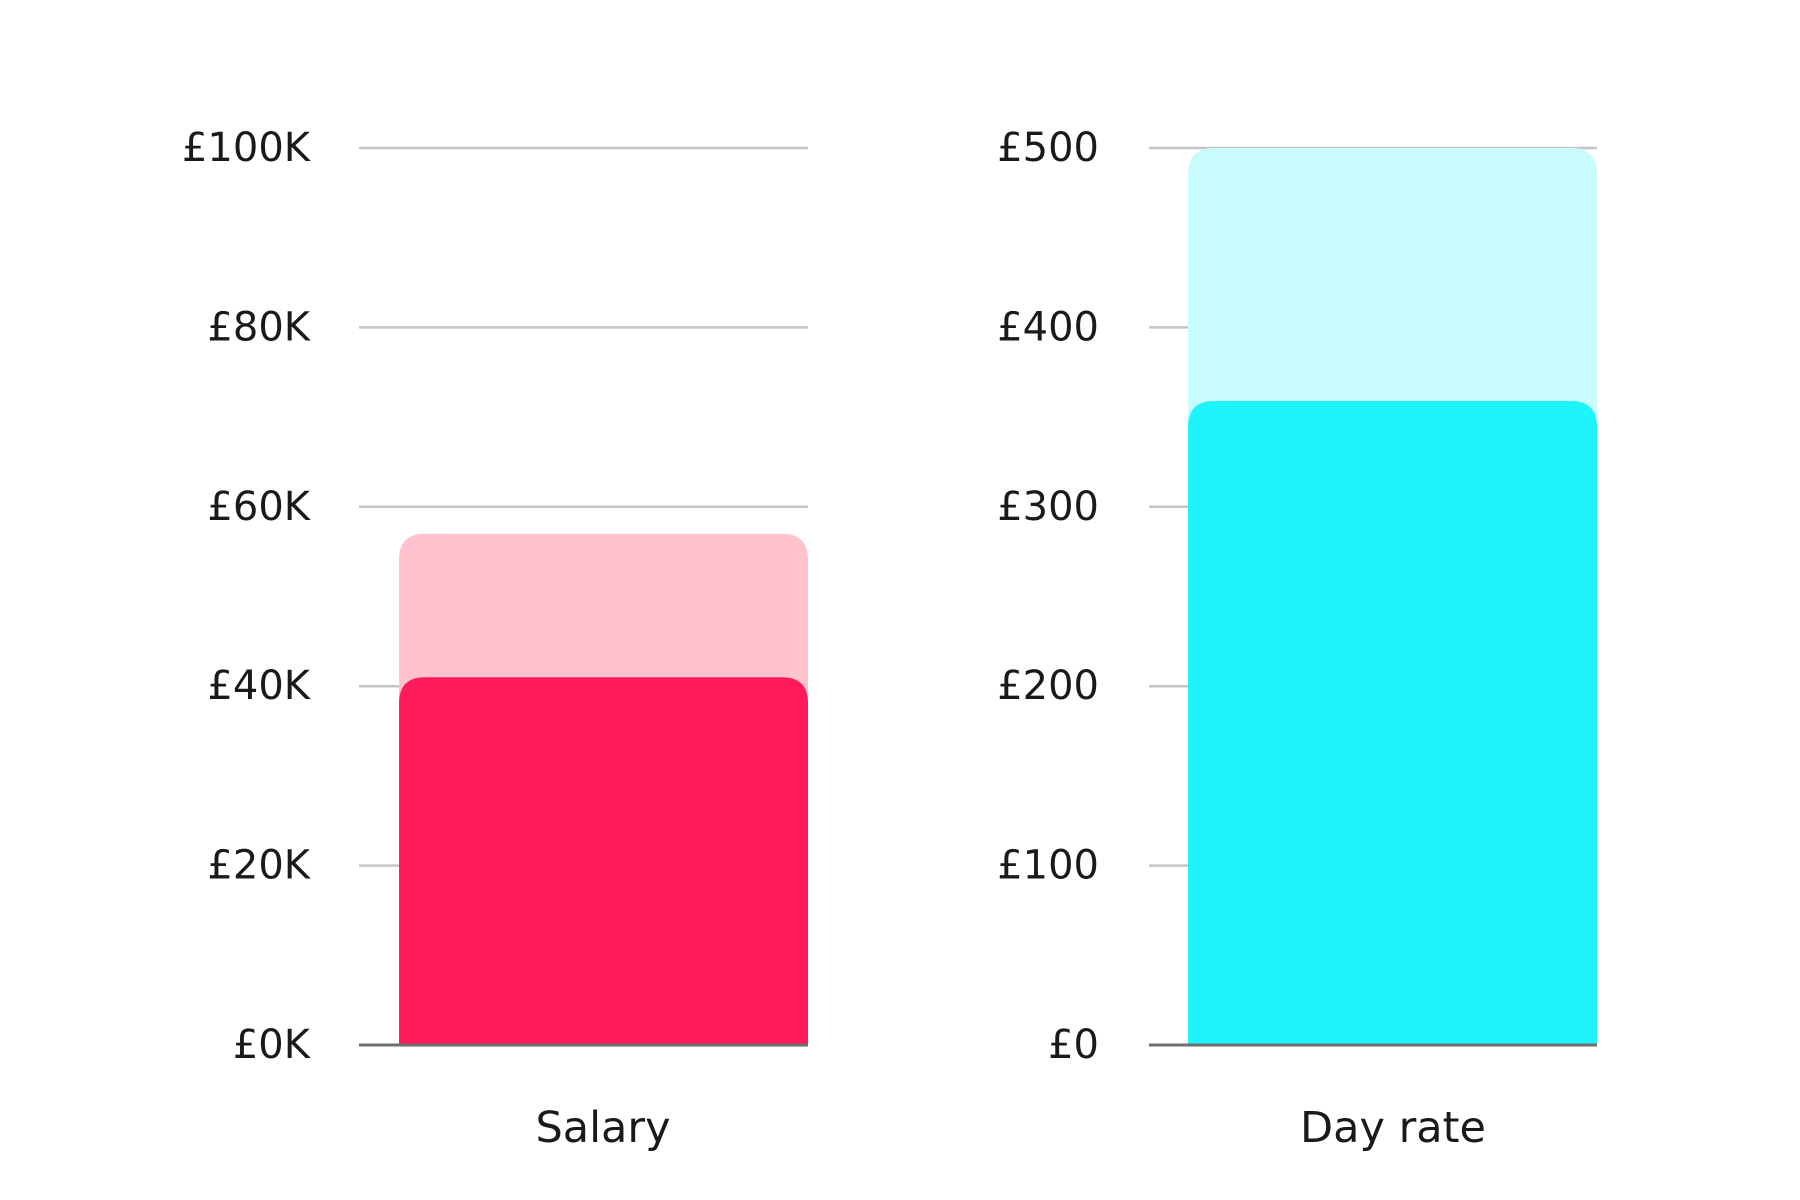 The width and height of the screenshot is (1800, 1200). Describe the element at coordinates (1048, 686) in the screenshot. I see `y-tick-label: £200` at that location.